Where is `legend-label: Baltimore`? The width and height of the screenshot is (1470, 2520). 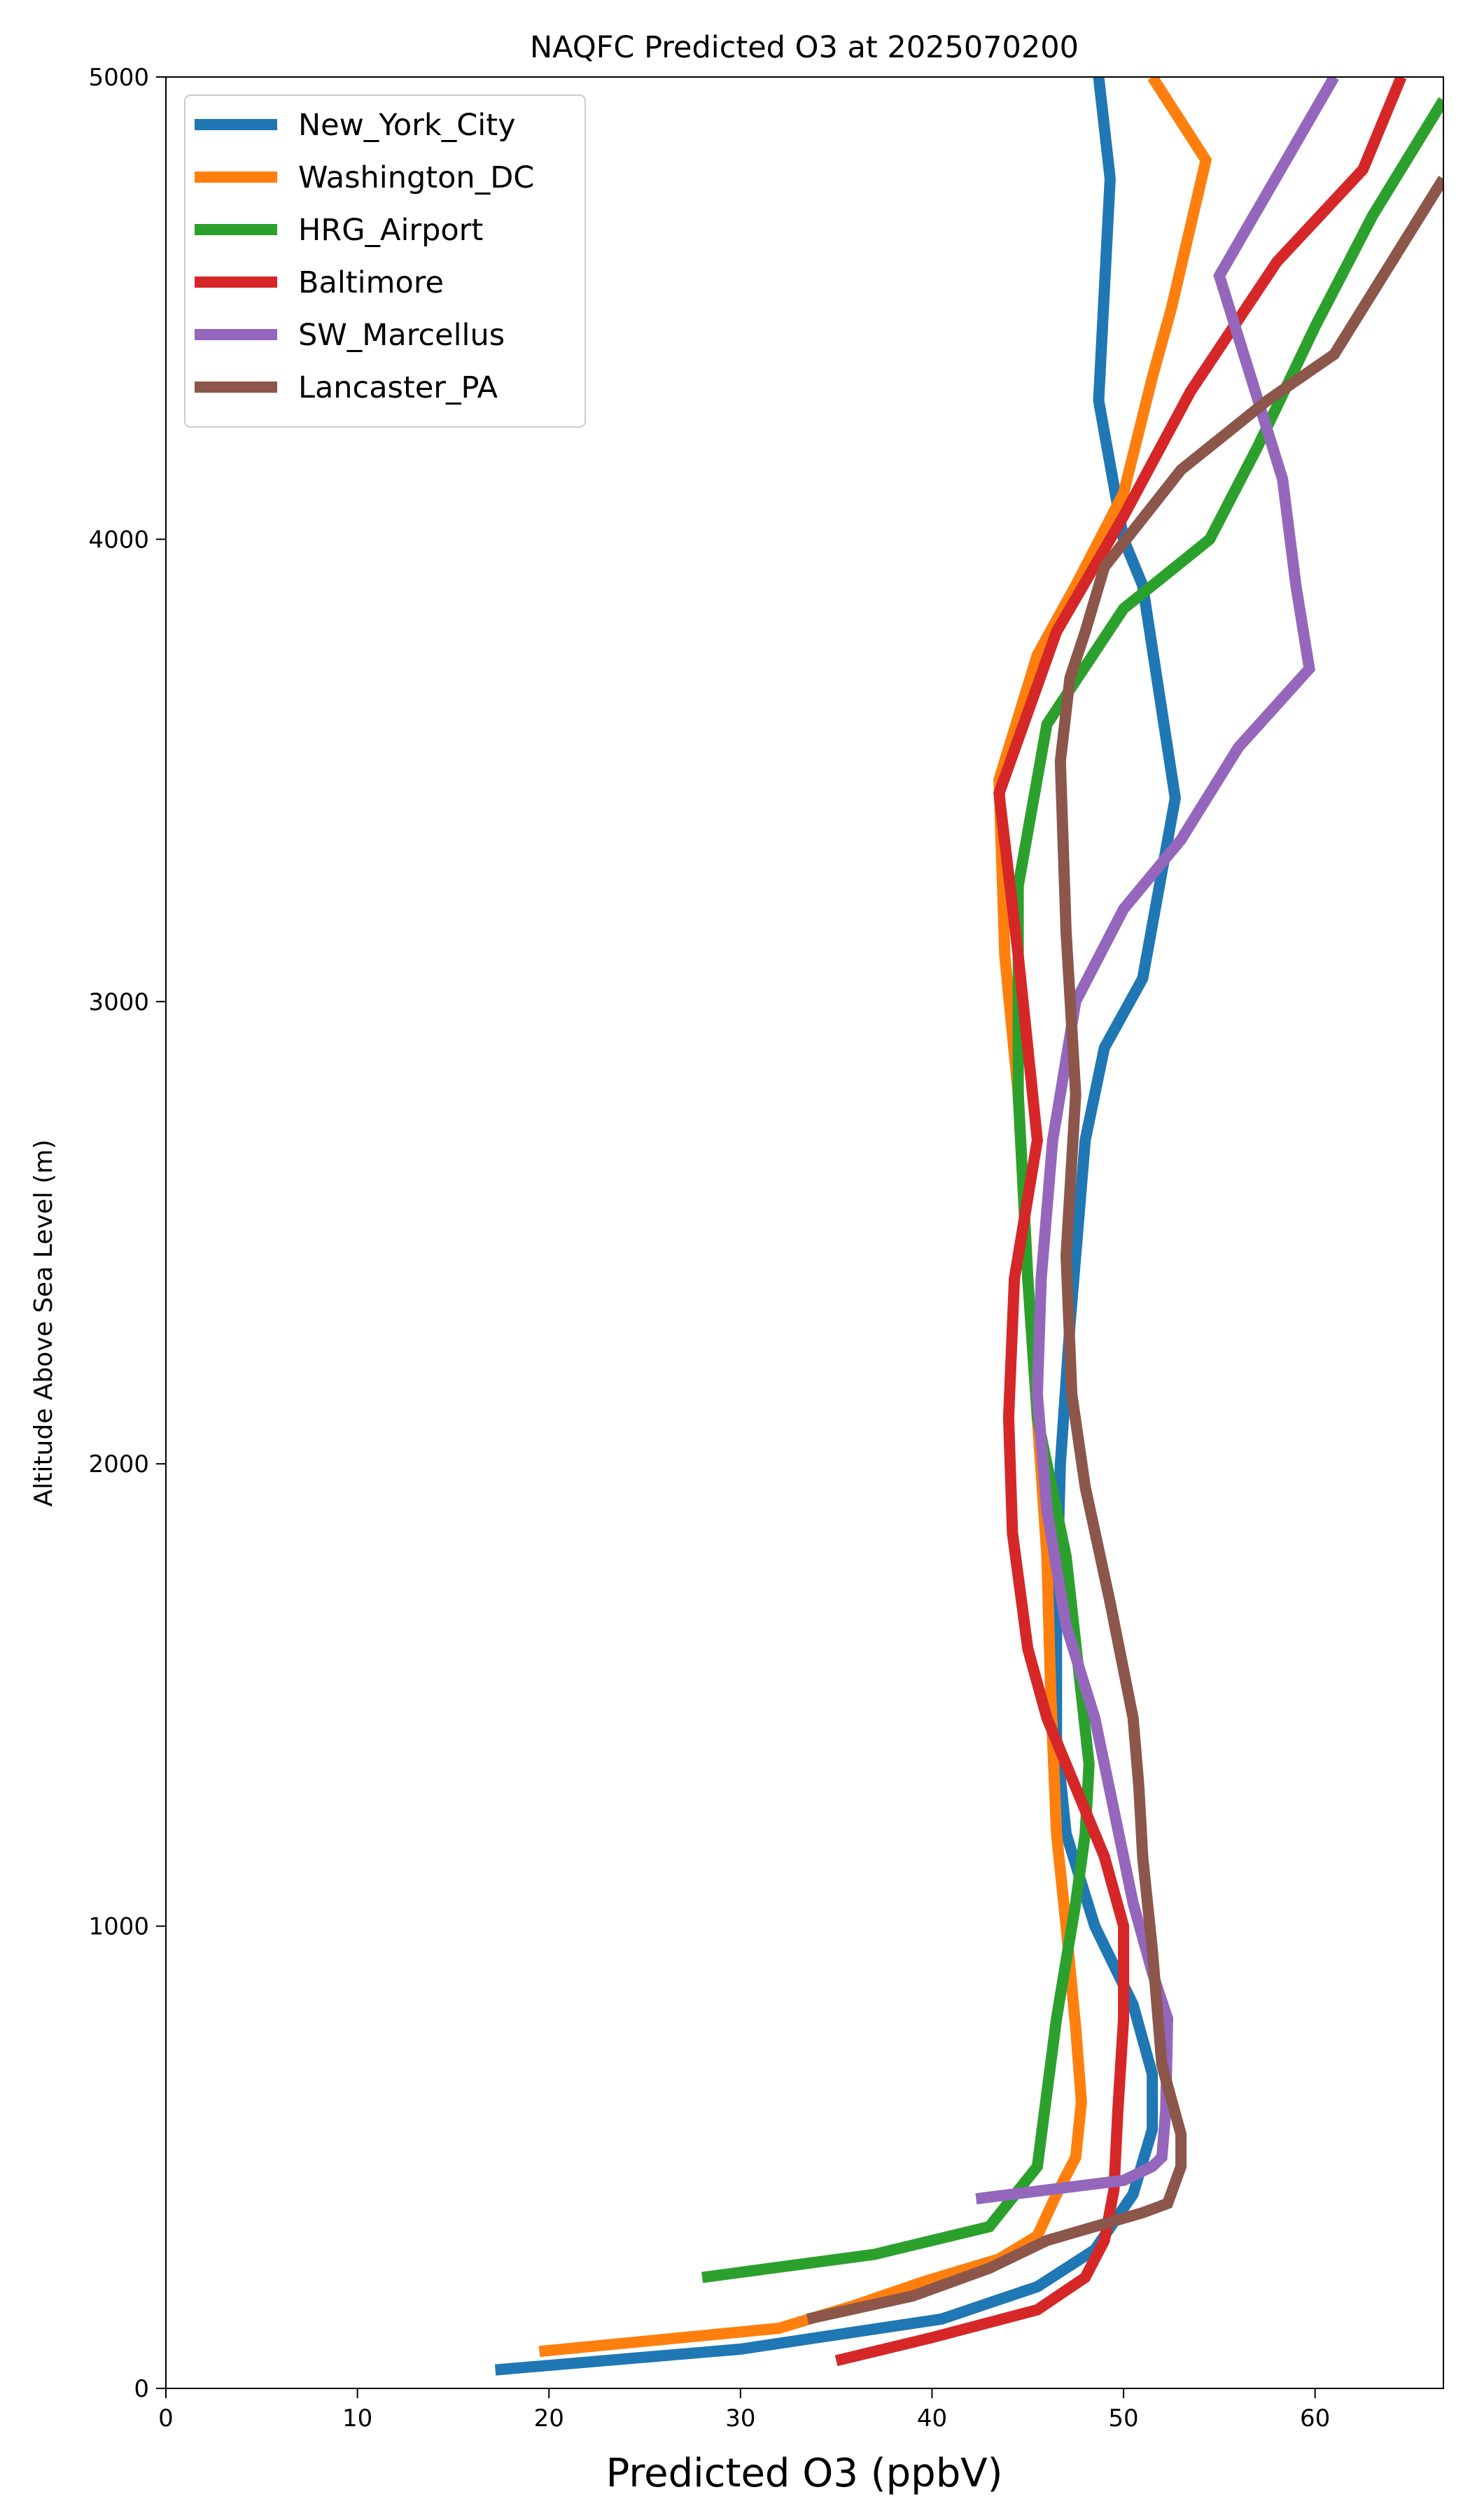
legend-label: Baltimore is located at coordinates (371, 282).